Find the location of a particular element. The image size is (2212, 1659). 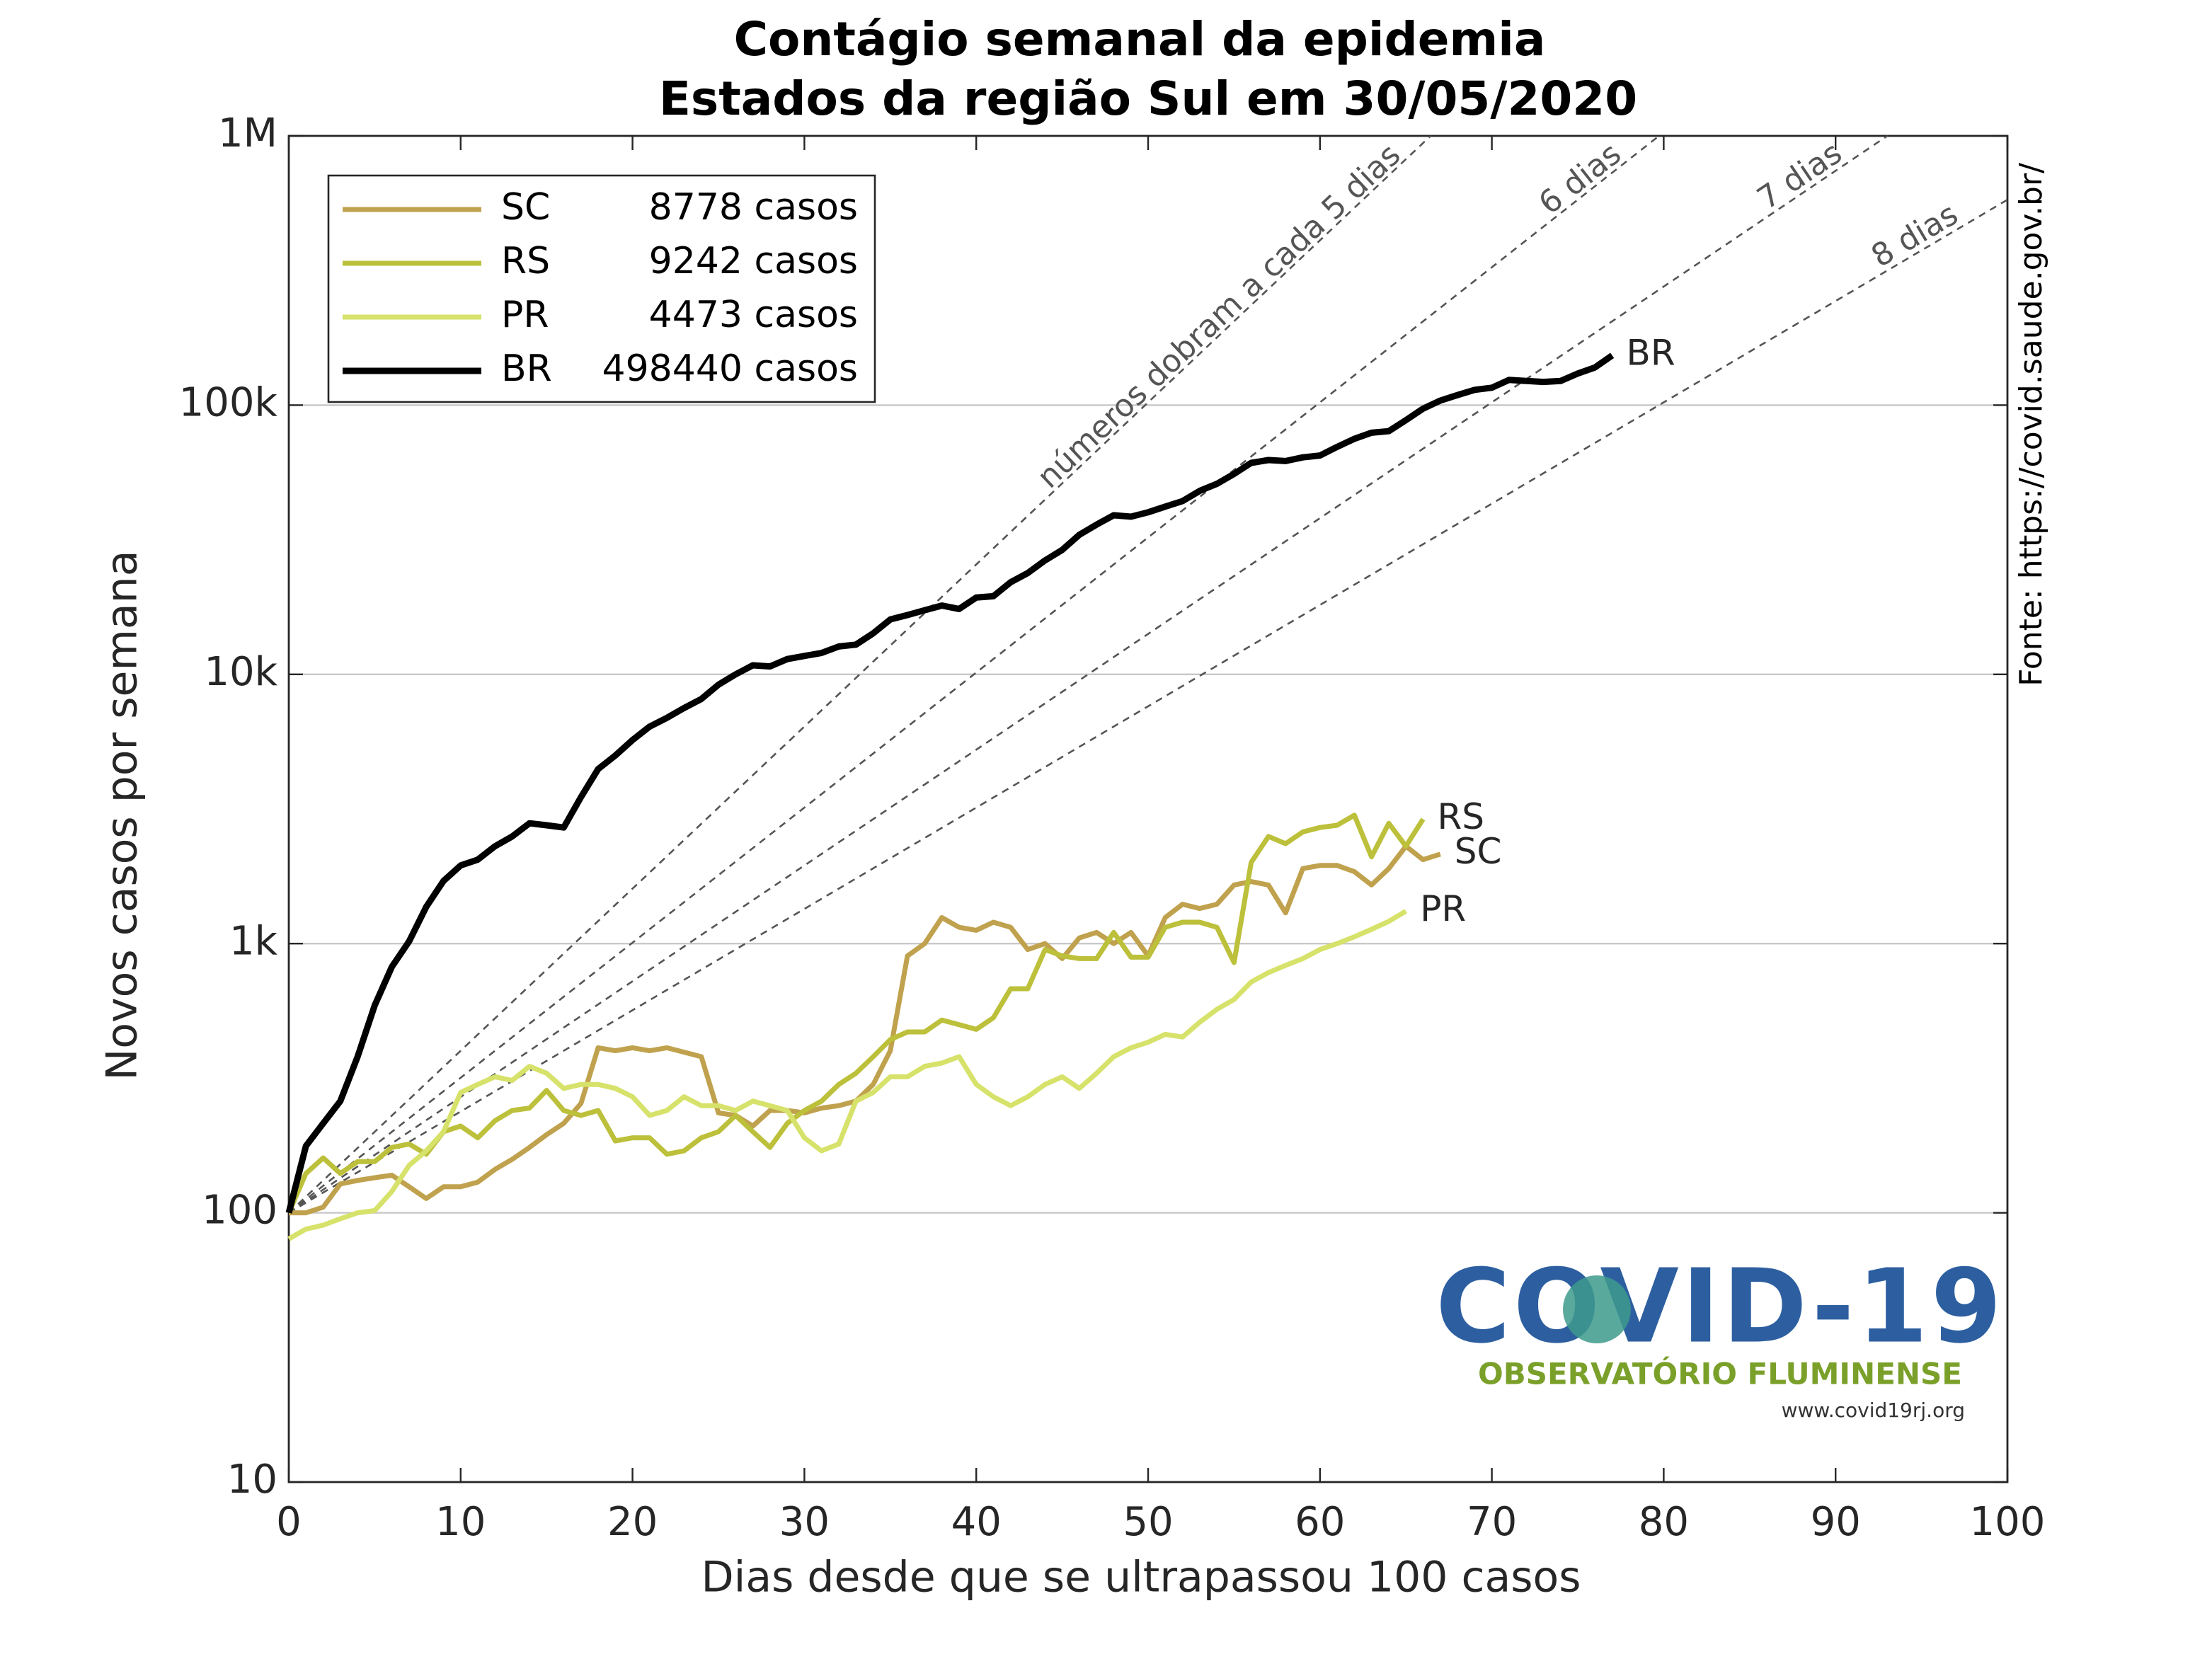

x-tick-label: 40 is located at coordinates (976, 1522).